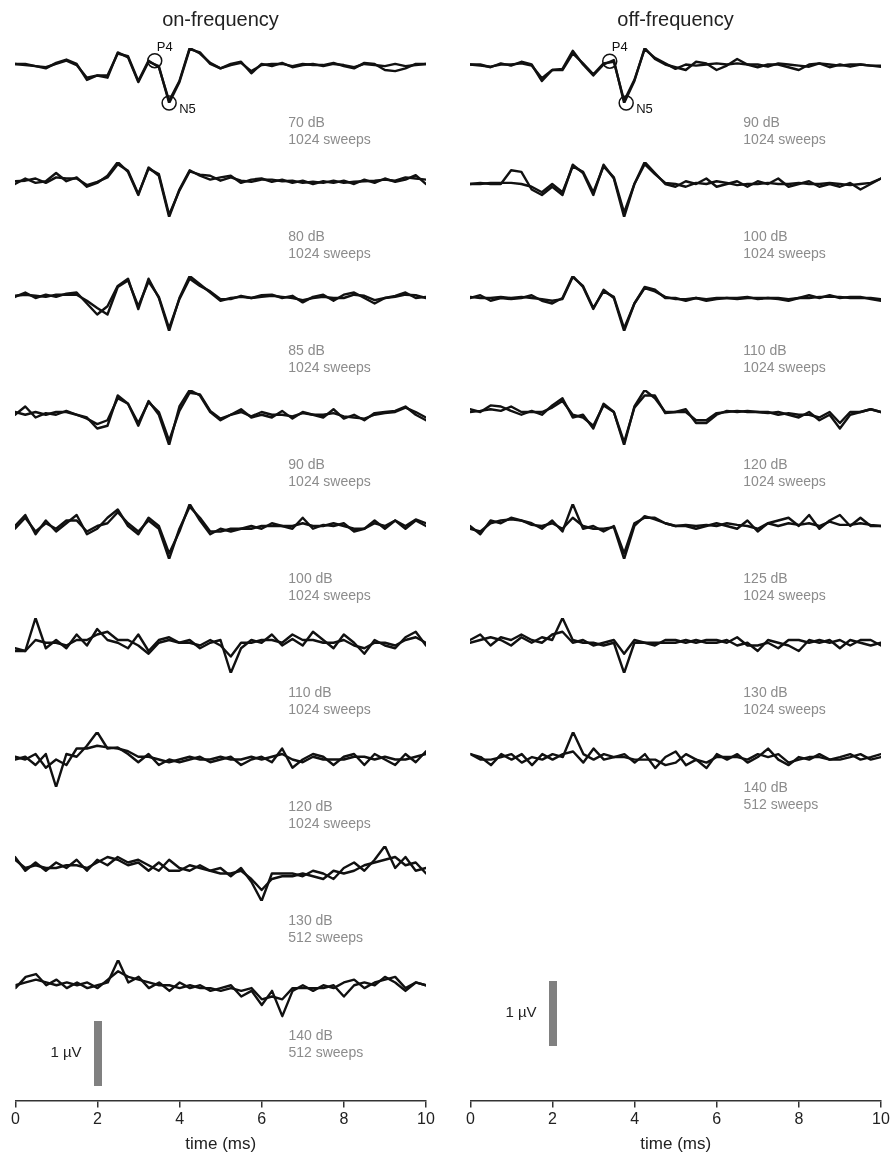 The image size is (894, 1158). I want to click on text: 70 dB, so click(306, 122).